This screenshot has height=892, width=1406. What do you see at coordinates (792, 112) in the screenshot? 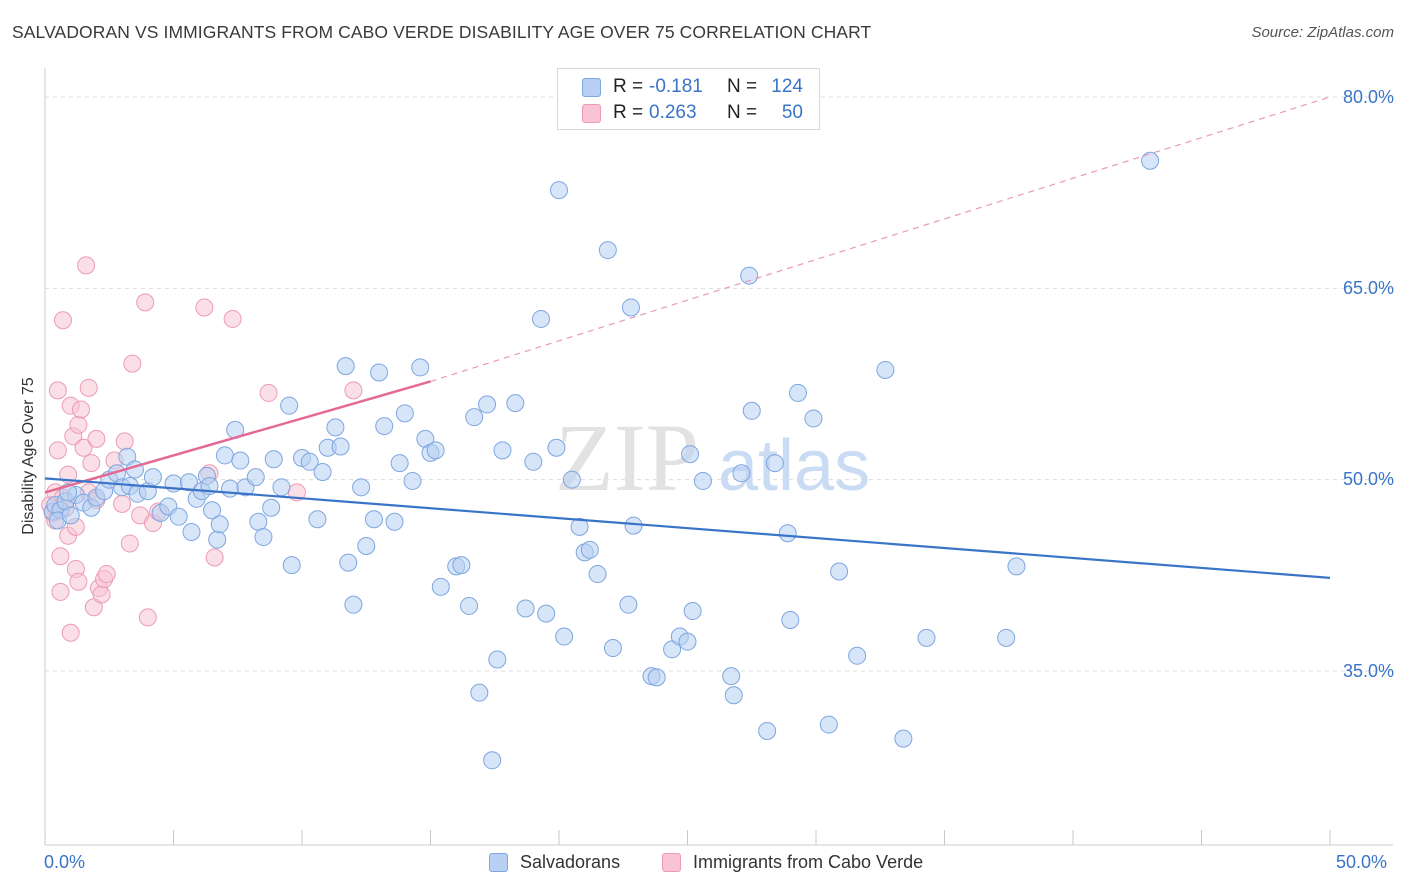
I see `n-value-cabo-verde: 50` at bounding box center [792, 112].